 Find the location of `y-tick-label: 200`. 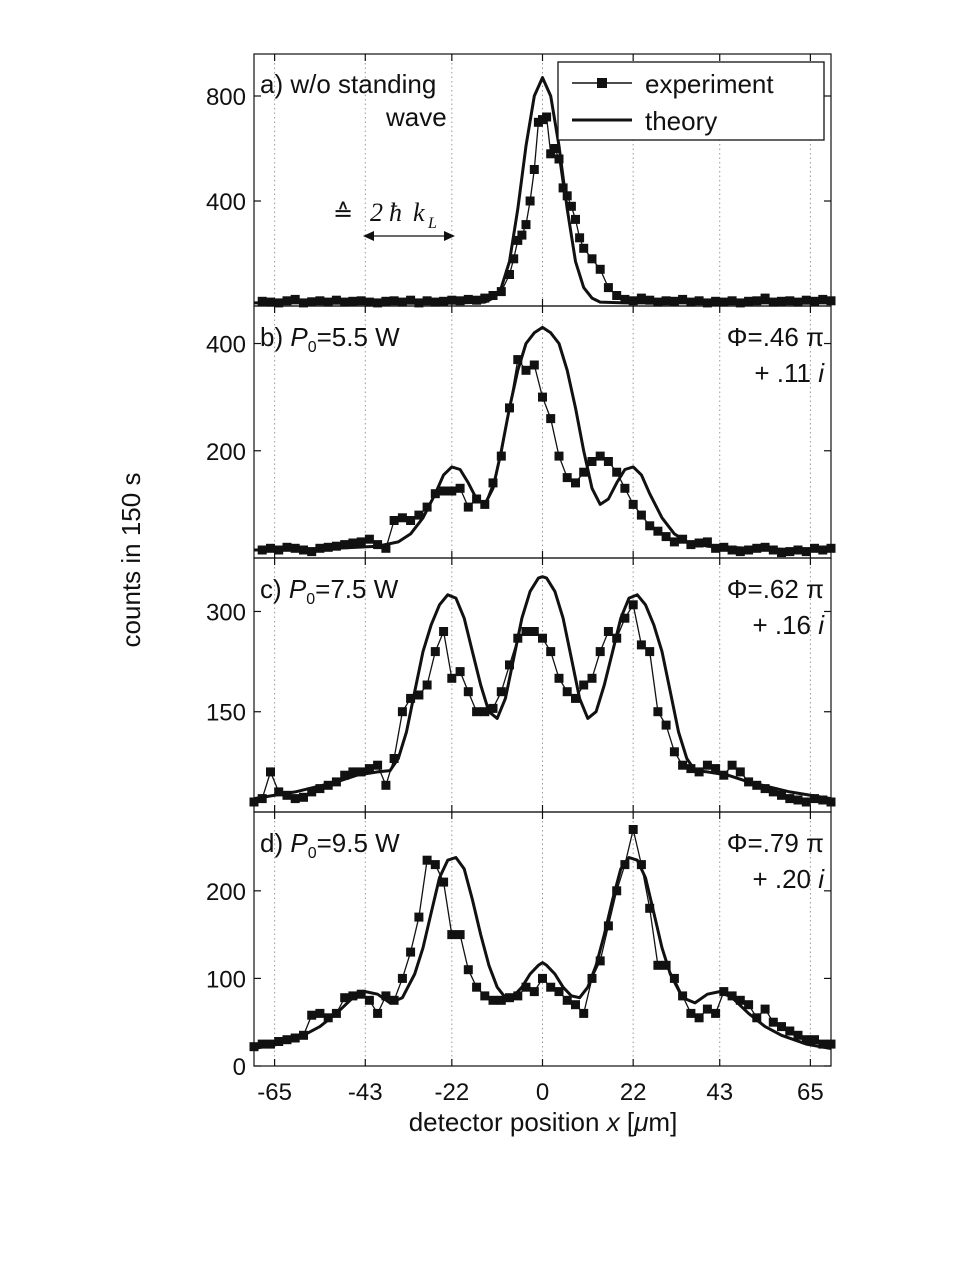

y-tick-label: 200 is located at coordinates (226, 452).